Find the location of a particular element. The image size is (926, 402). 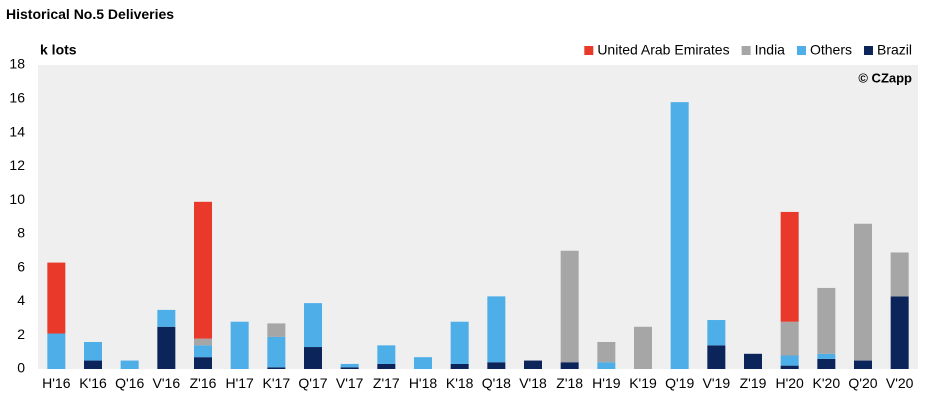

x-tick-label: Q'18 is located at coordinates (496, 383).